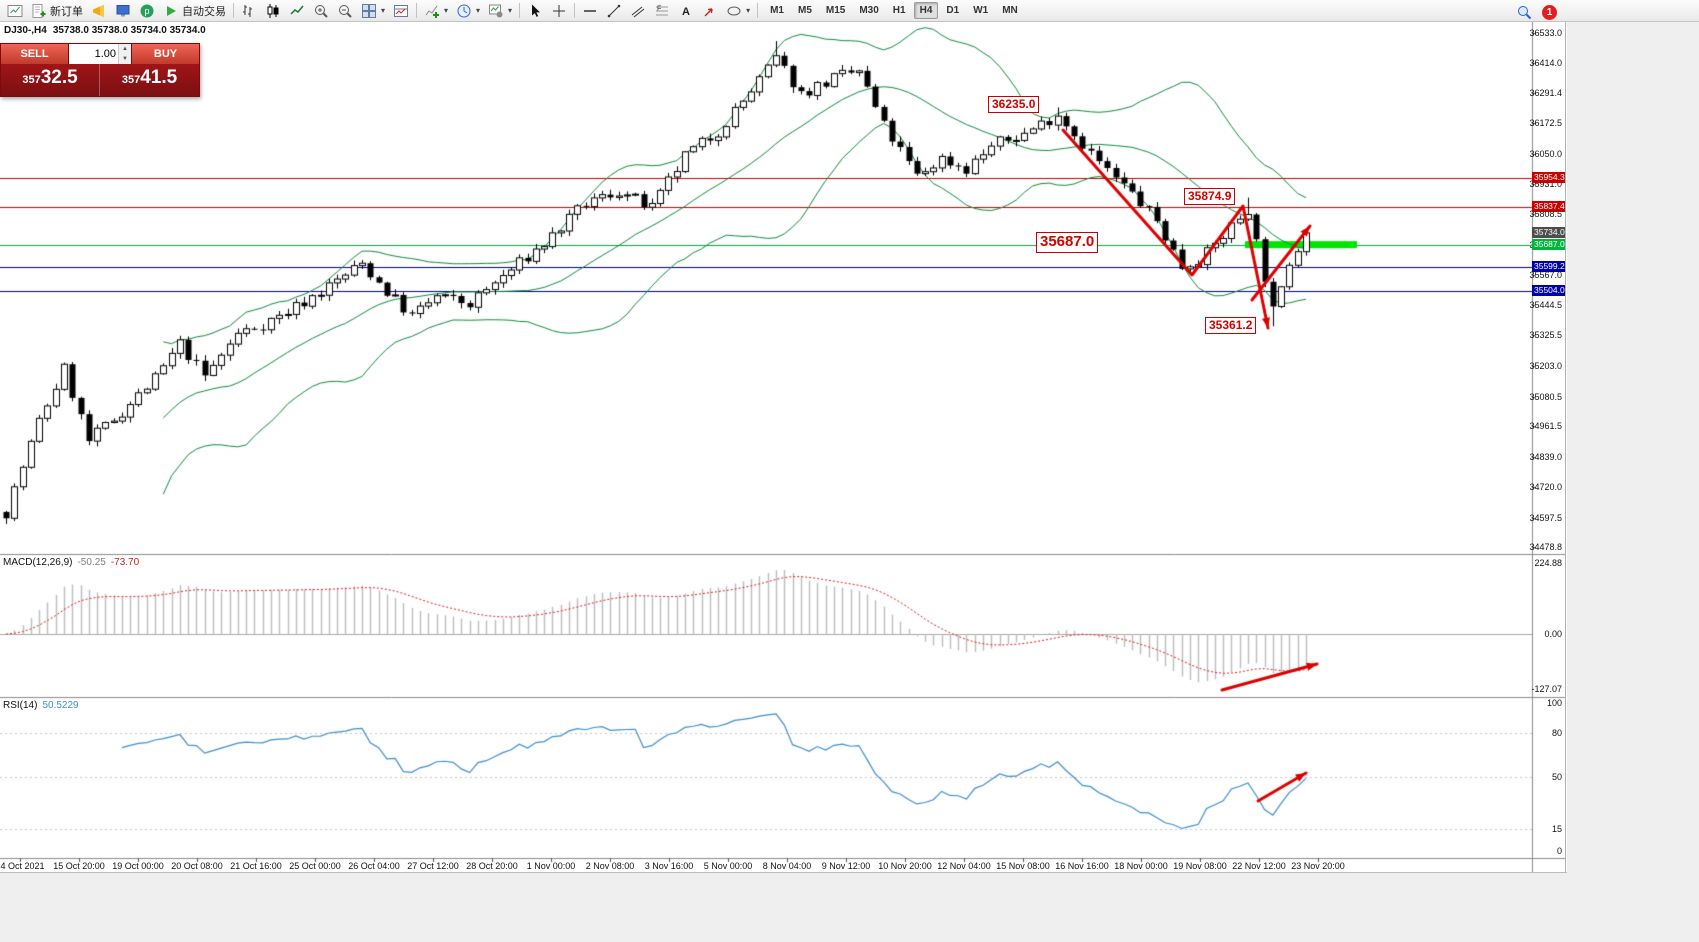 The width and height of the screenshot is (1699, 942). I want to click on price-badge: 35599.2, so click(1548, 266).